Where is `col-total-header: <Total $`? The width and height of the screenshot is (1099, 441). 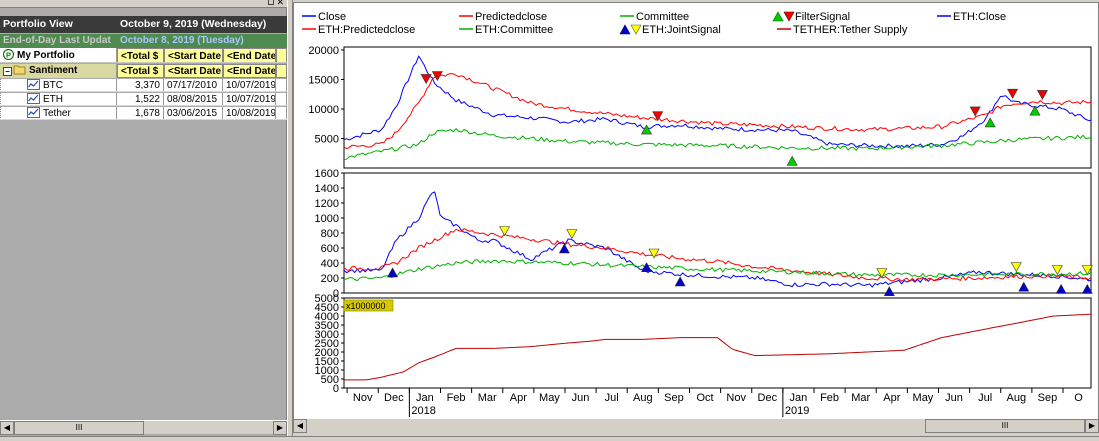 col-total-header: <Total $ is located at coordinates (140, 55).